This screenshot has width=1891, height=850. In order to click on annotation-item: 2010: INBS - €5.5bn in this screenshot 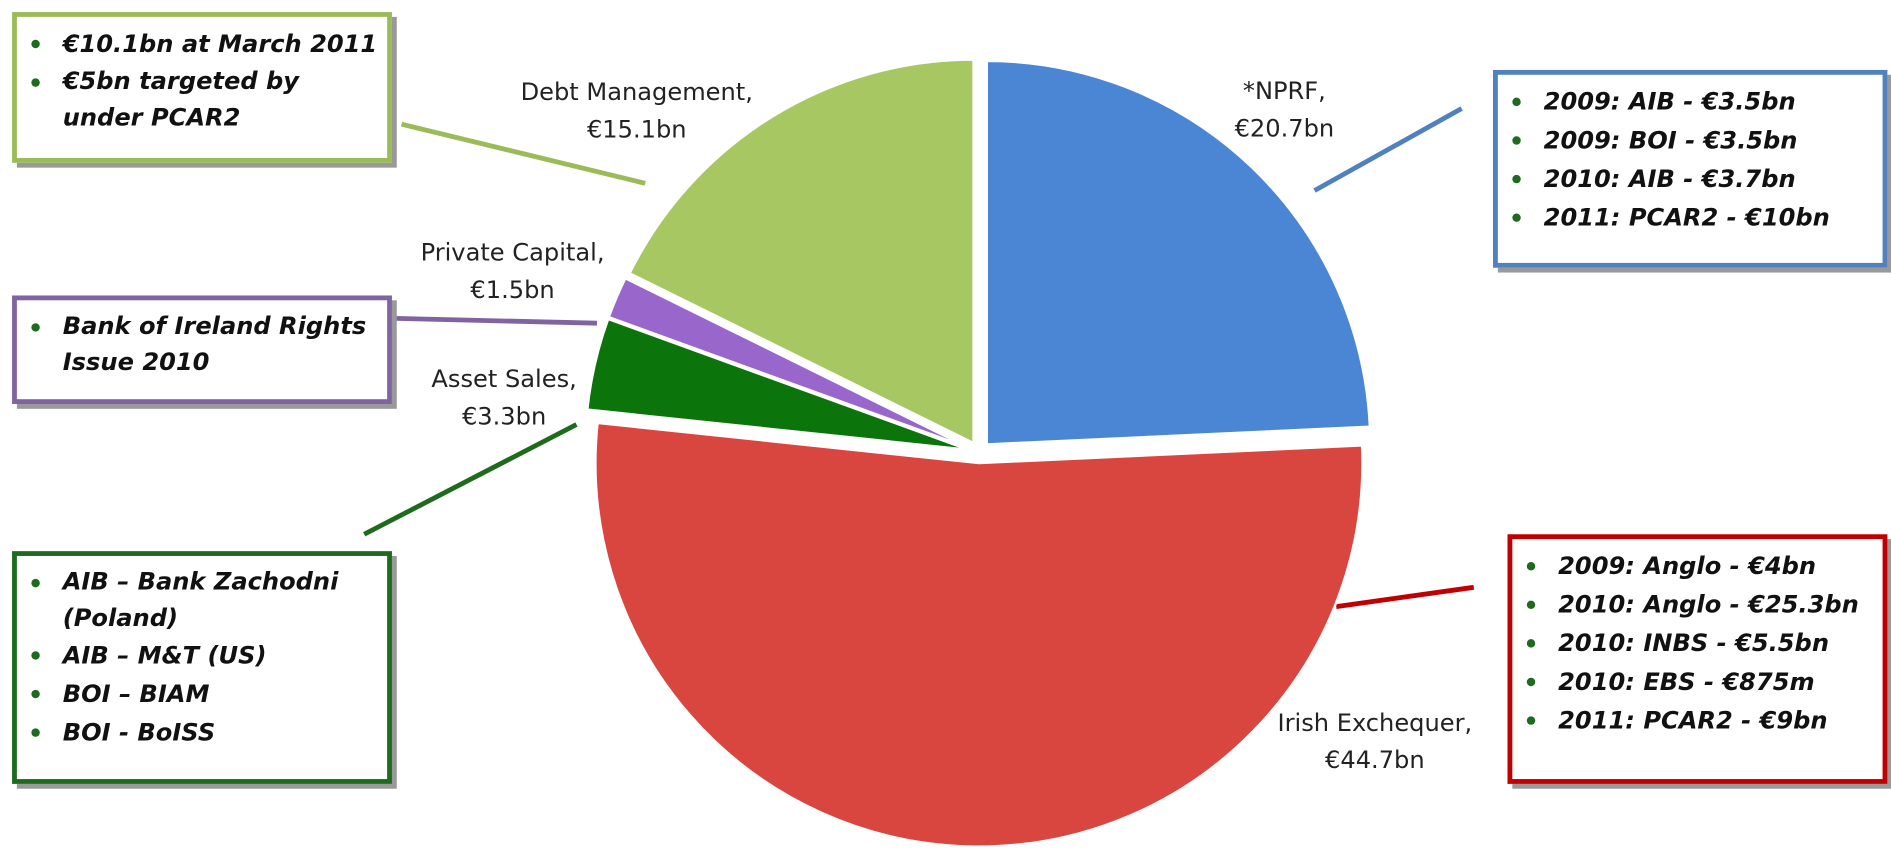, I will do `click(1697, 643)`.